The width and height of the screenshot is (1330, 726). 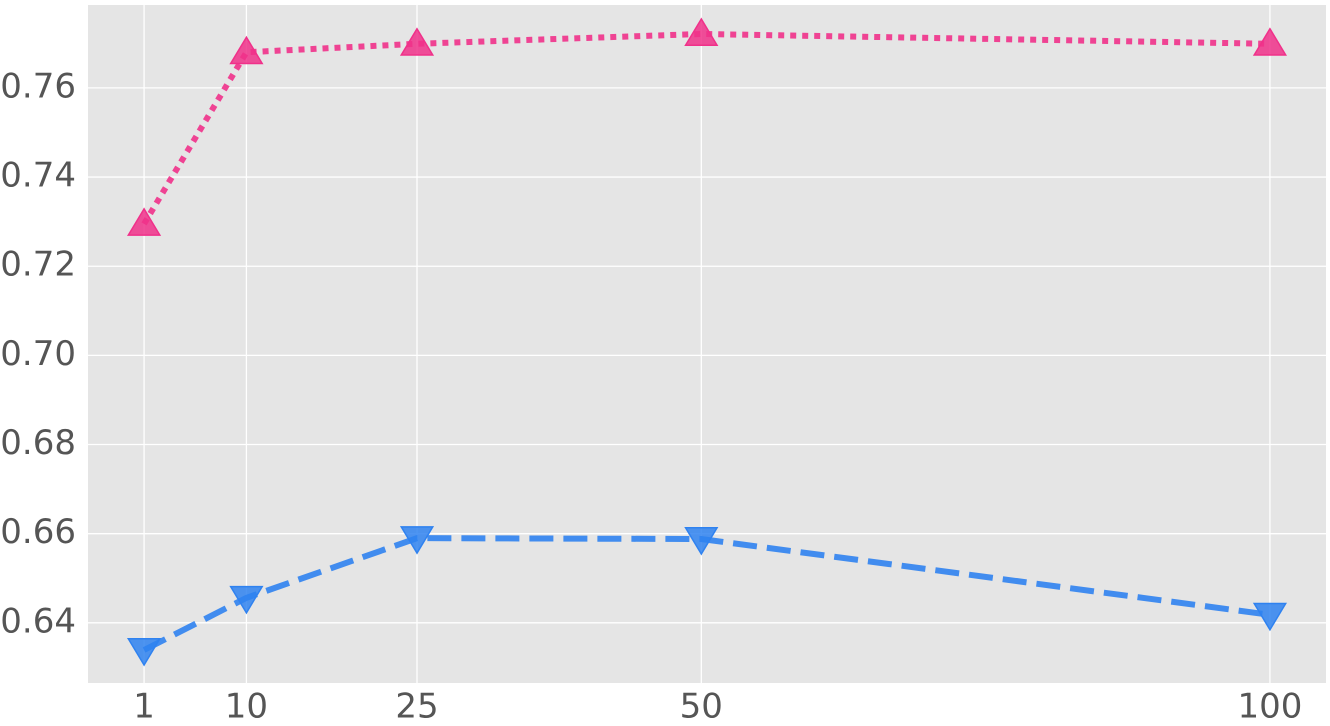 I want to click on x-tick-label: 50, so click(x=701, y=706).